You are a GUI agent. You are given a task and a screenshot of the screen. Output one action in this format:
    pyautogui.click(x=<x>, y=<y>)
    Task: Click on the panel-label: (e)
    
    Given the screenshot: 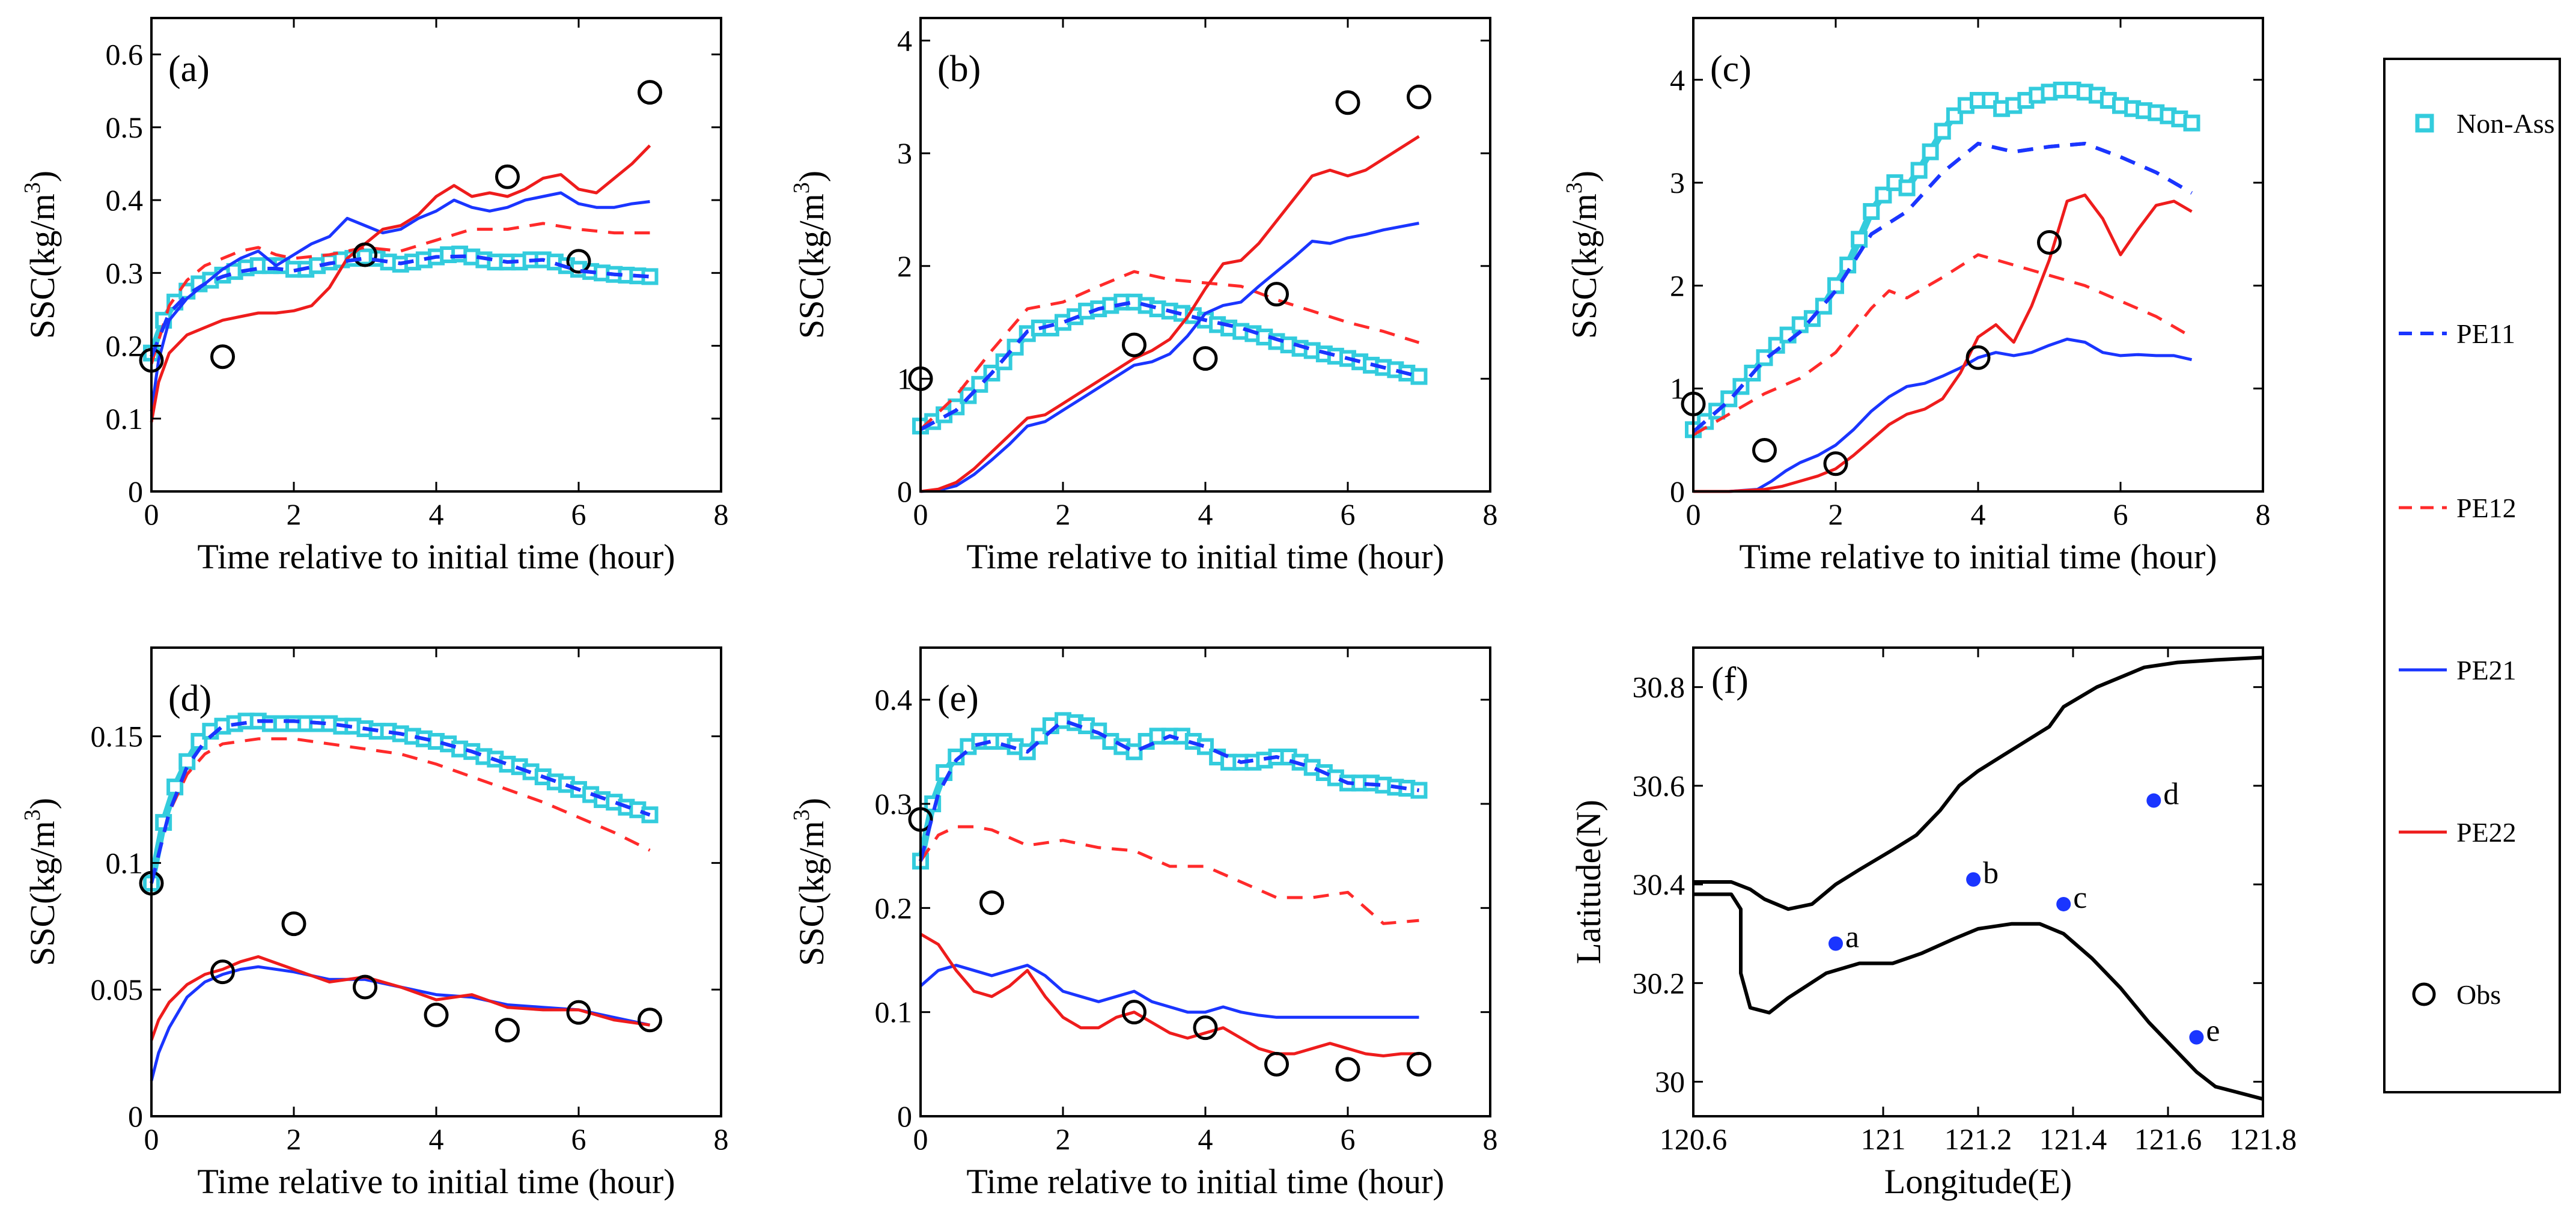 What is the action you would take?
    pyautogui.click(x=958, y=699)
    